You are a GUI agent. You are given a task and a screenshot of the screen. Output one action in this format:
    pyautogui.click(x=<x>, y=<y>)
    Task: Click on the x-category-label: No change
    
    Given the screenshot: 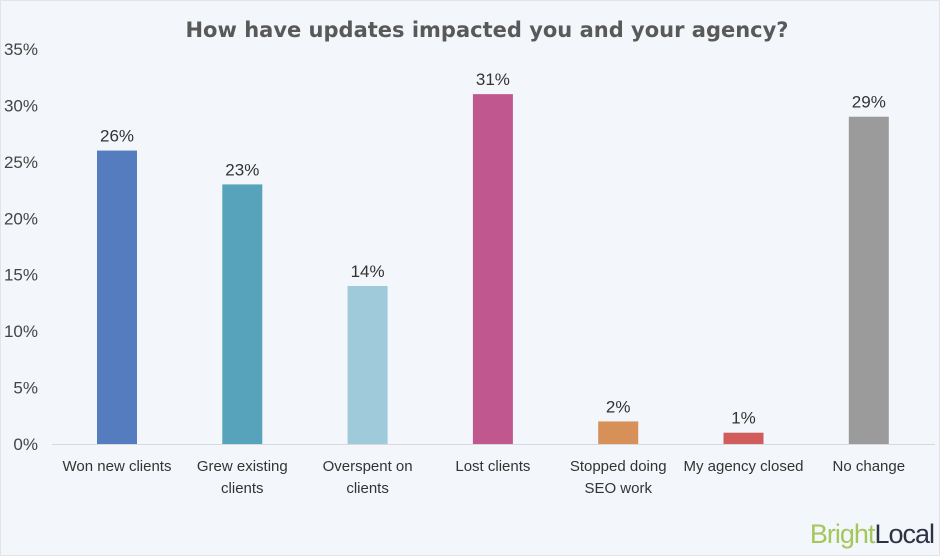 What is the action you would take?
    pyautogui.click(x=869, y=466)
    